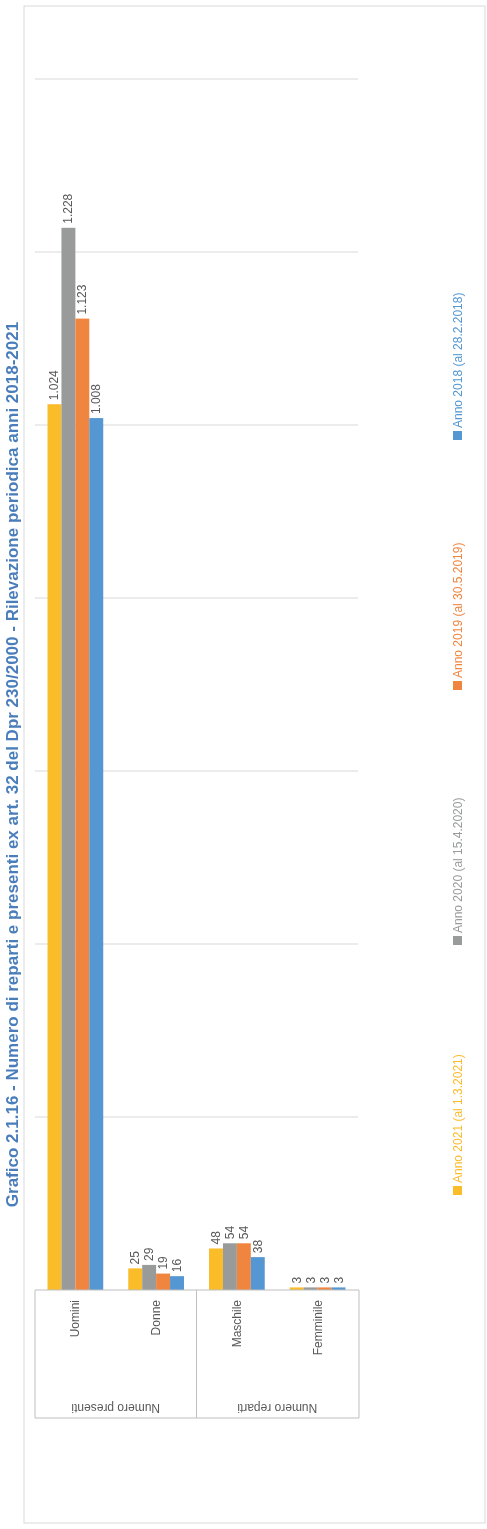 The width and height of the screenshot is (487, 1529). What do you see at coordinates (163, 1262) in the screenshot?
I see `data-label: 19` at bounding box center [163, 1262].